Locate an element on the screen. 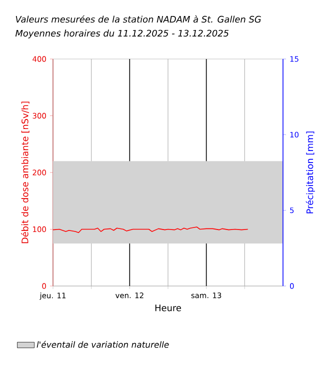 Image resolution: width=330 pixels, height=370 pixels. y2-axis-title: Précipitation [mm] is located at coordinates (310, 173).